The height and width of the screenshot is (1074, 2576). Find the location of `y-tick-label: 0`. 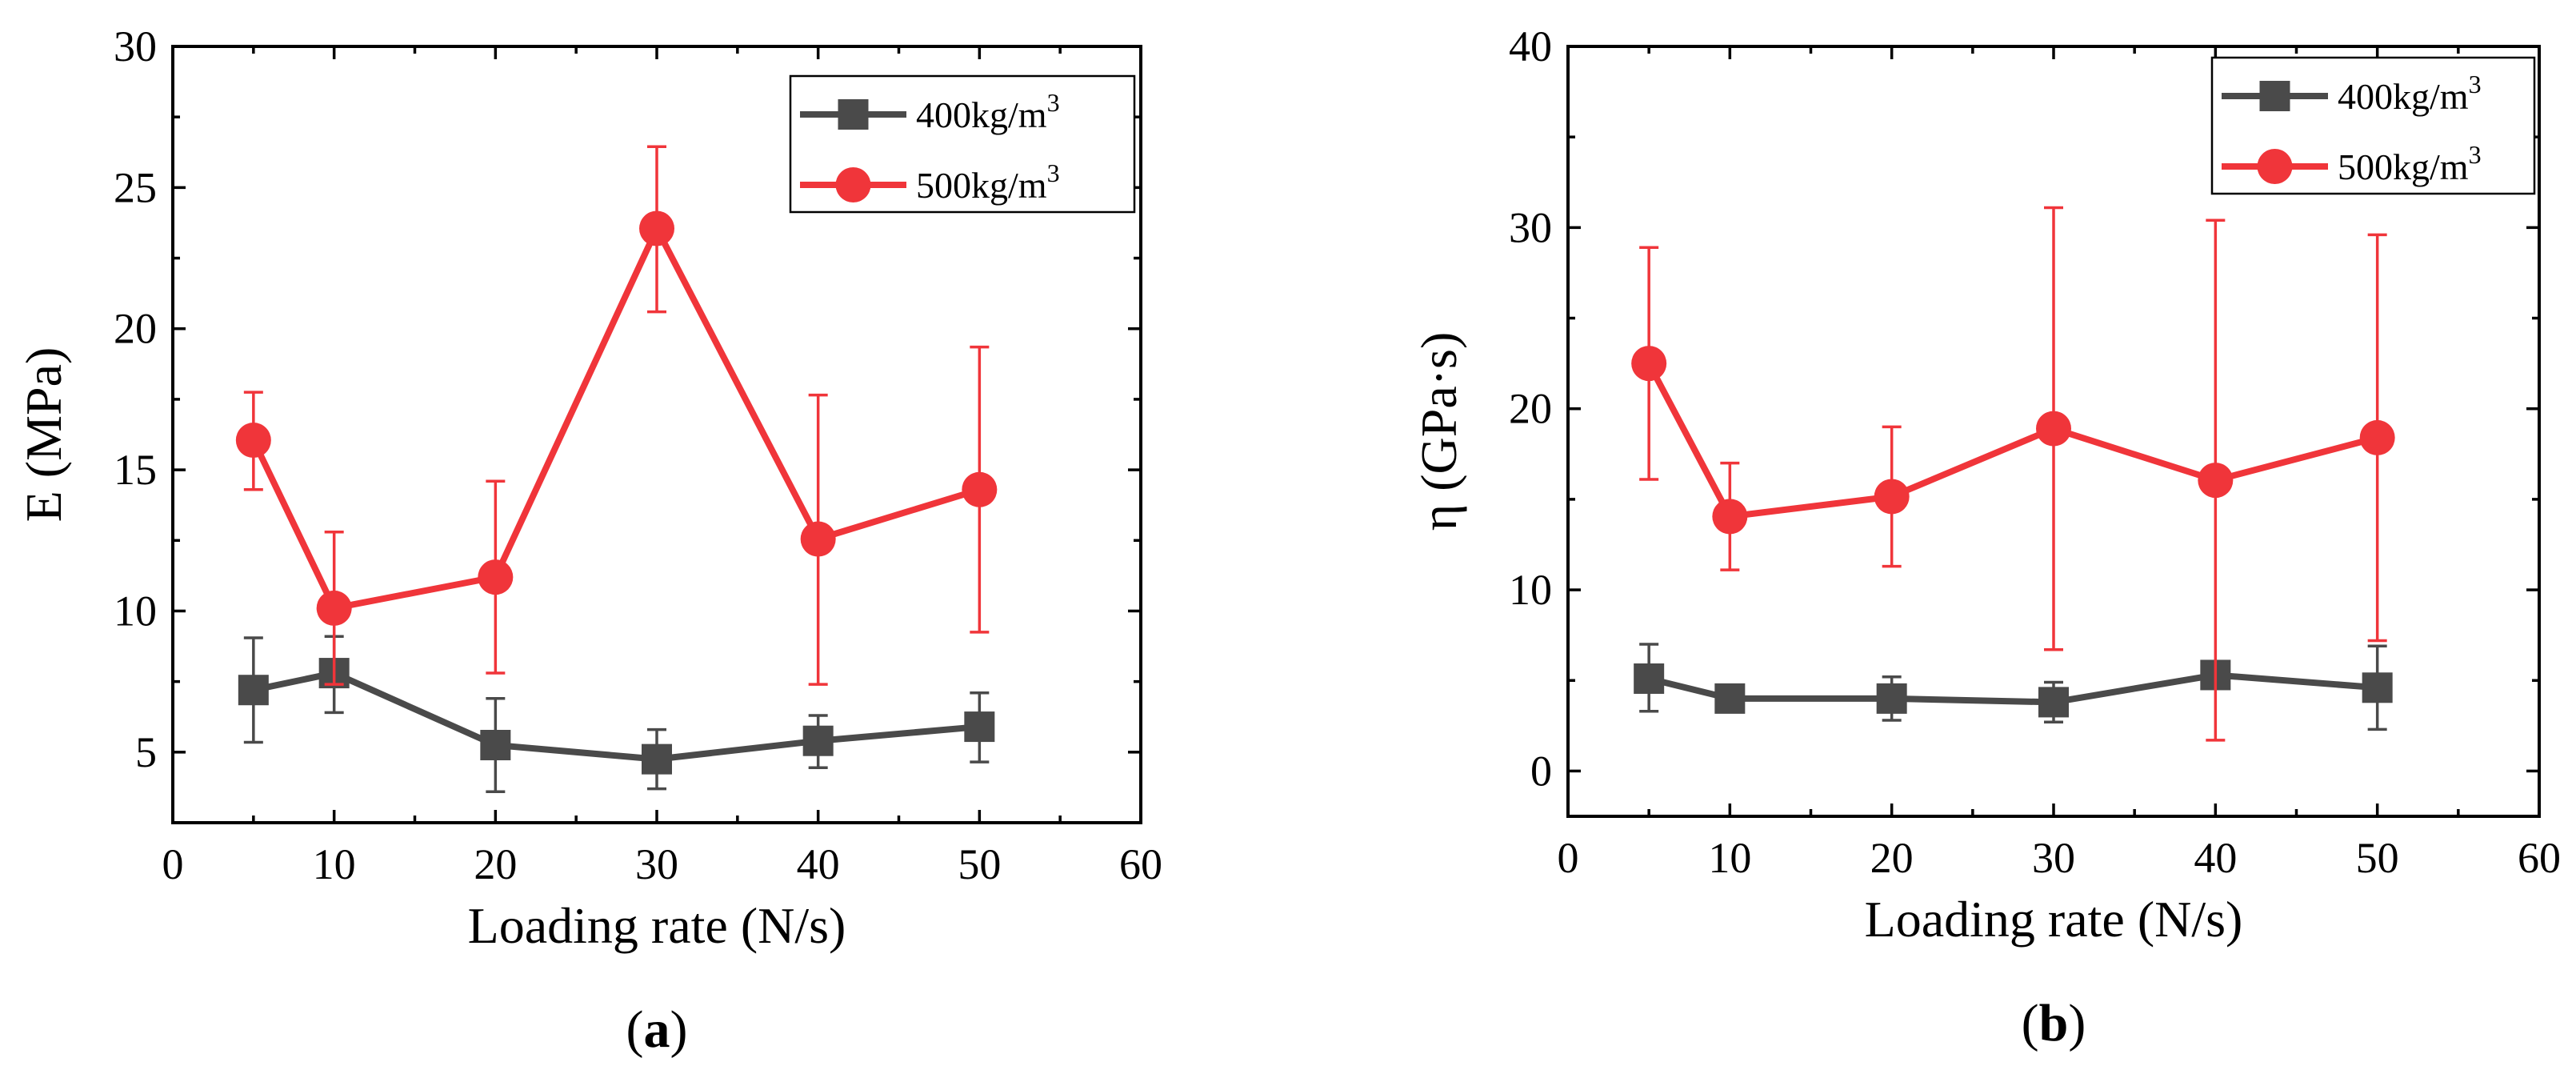

y-tick-label: 0 is located at coordinates (1541, 771).